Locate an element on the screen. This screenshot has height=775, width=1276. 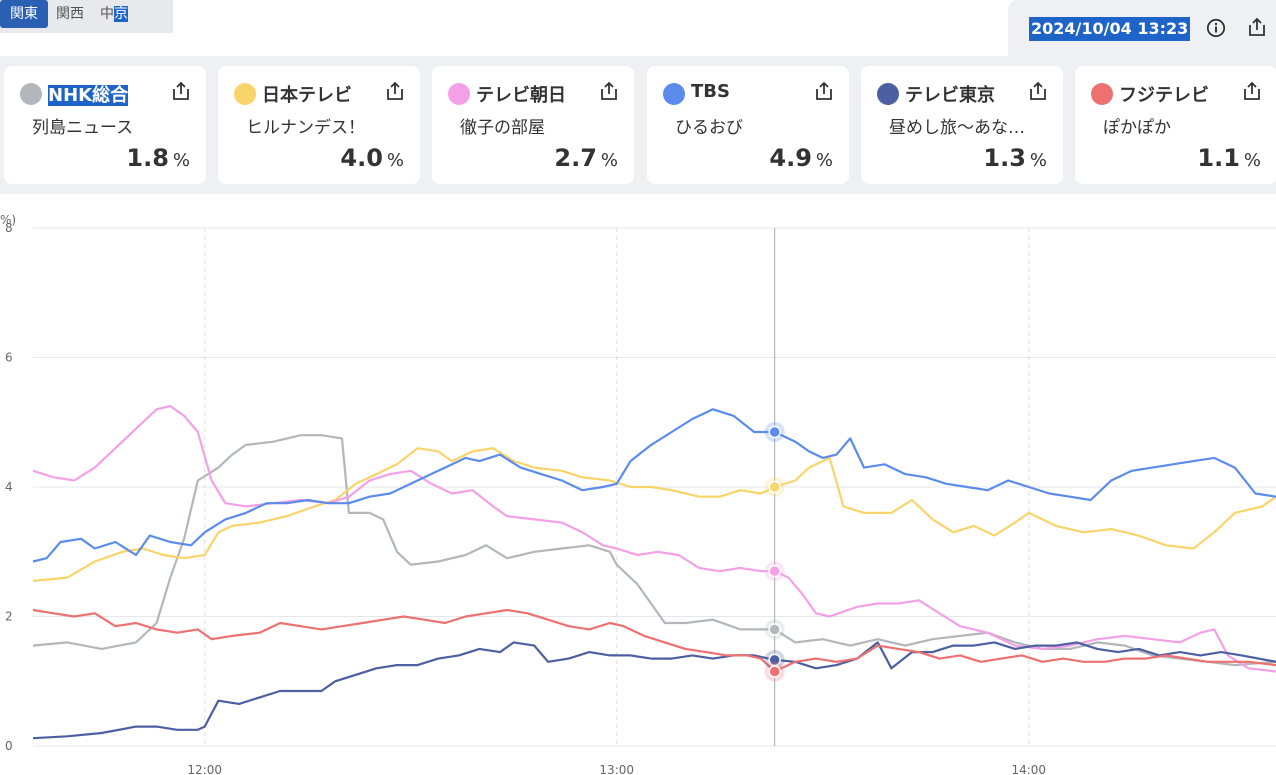
rating-value: 1.1% is located at coordinates (1229, 158).